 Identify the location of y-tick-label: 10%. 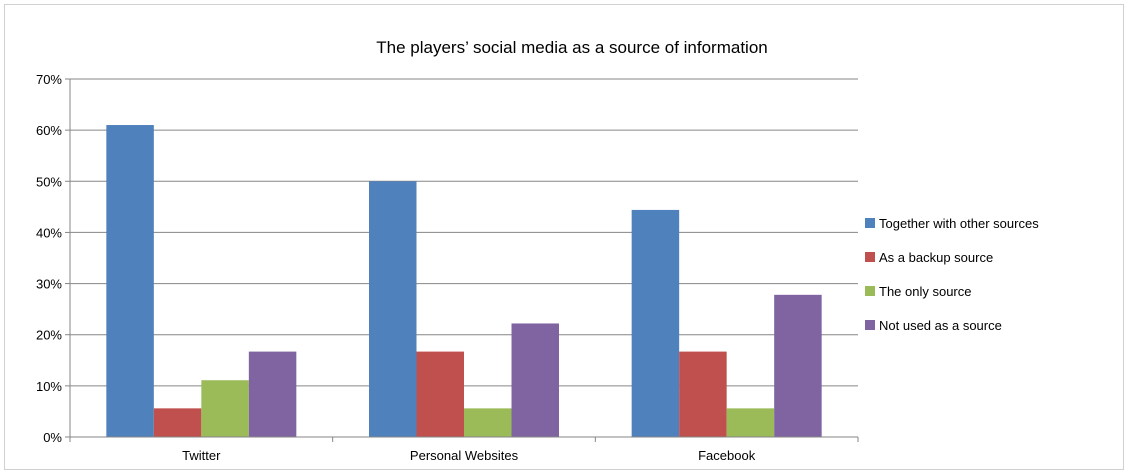
(49, 386).